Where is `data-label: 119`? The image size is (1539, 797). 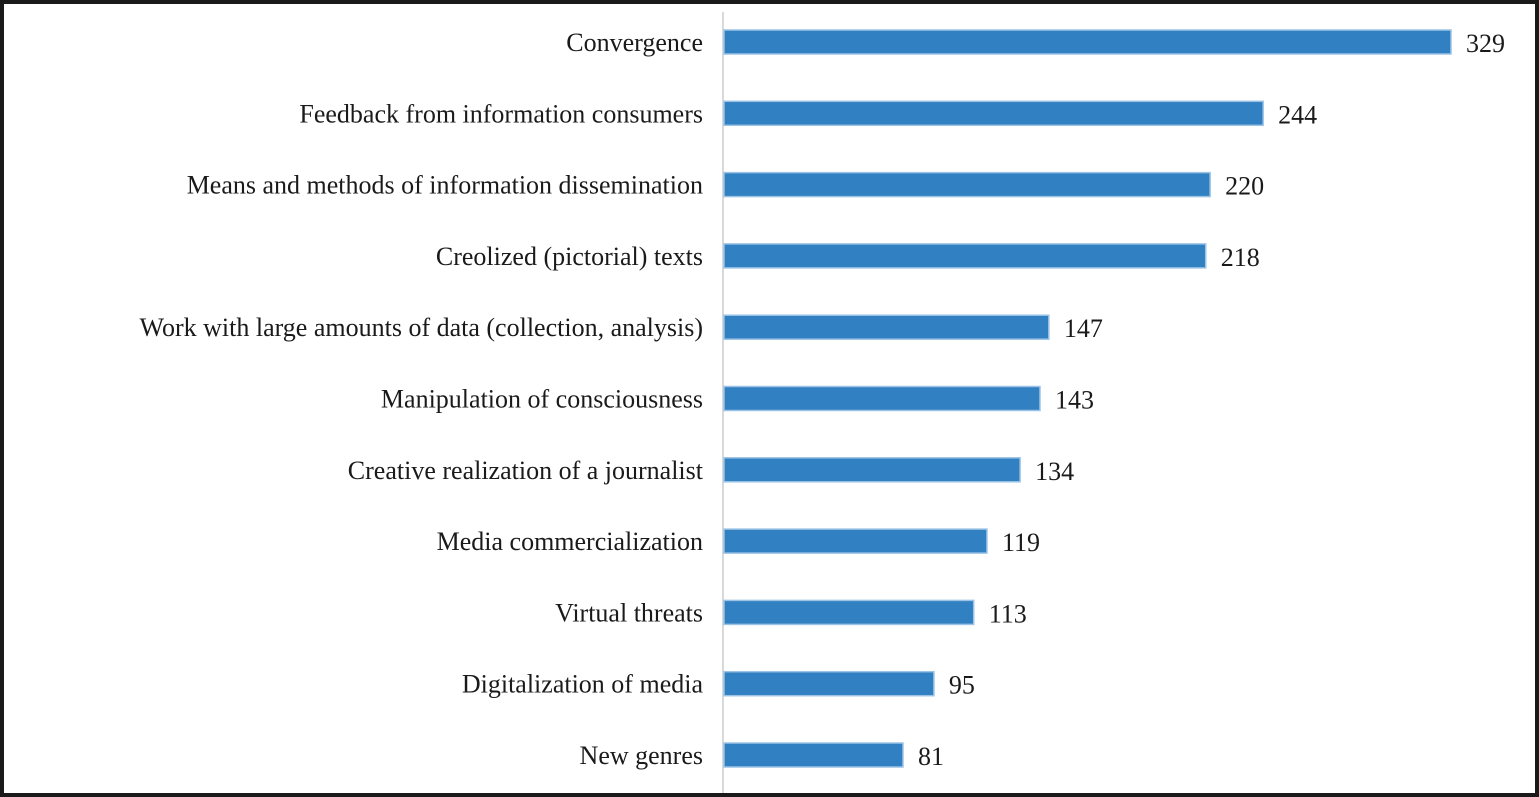
data-label: 119 is located at coordinates (1021, 542).